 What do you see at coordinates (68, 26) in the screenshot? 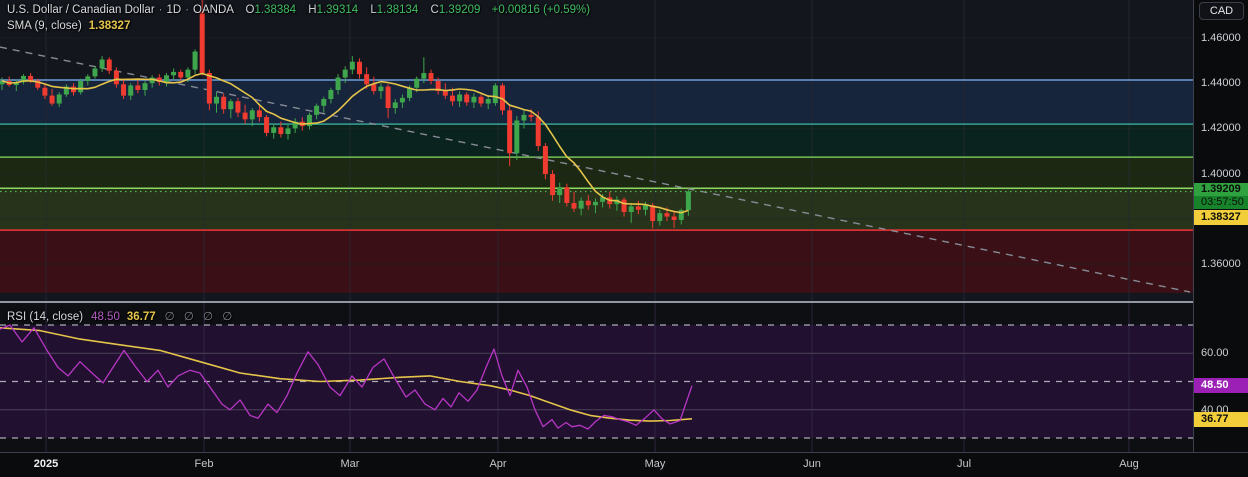
I see `sma-indicator-legend: SMA (9, close) 1.38327` at bounding box center [68, 26].